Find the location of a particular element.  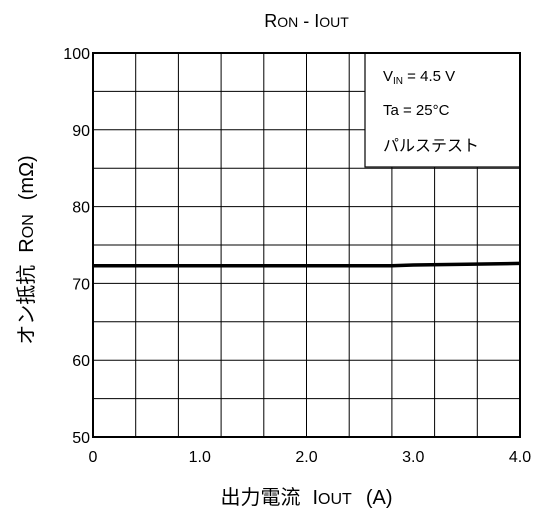

annotation-box is located at coordinates (442, 110).